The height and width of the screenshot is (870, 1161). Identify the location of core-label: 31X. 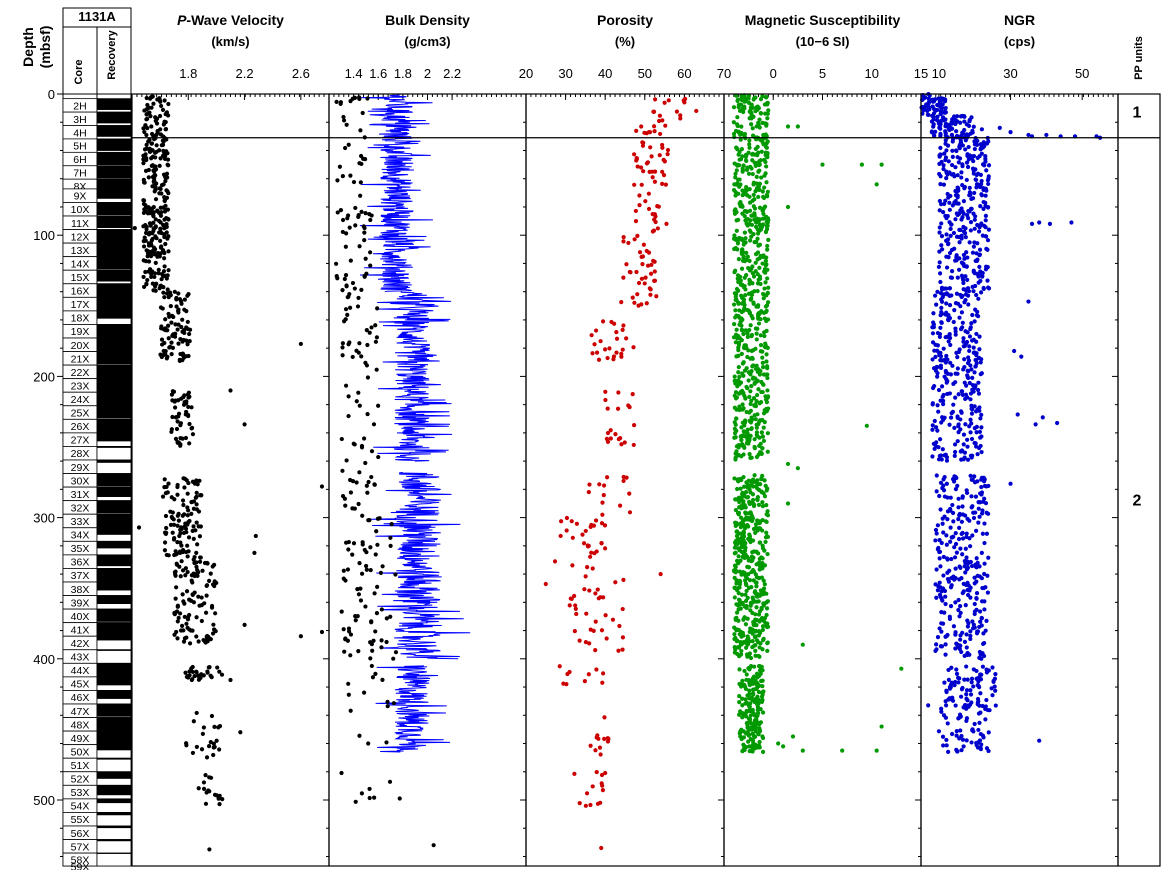
(80, 495).